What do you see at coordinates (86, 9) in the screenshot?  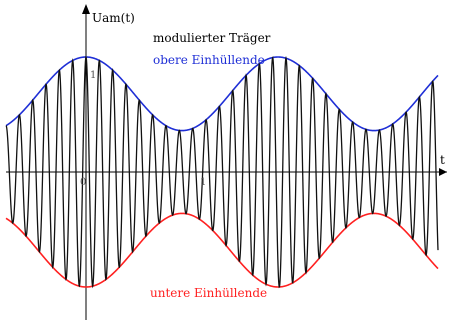 I see `y-axis-arrow` at bounding box center [86, 9].